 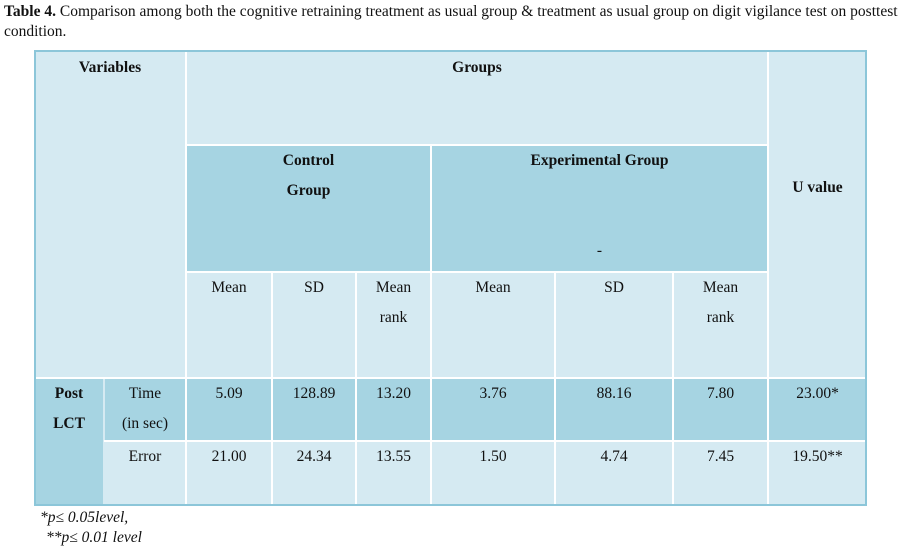 What do you see at coordinates (314, 287) in the screenshot?
I see `control-sd-header: SD` at bounding box center [314, 287].